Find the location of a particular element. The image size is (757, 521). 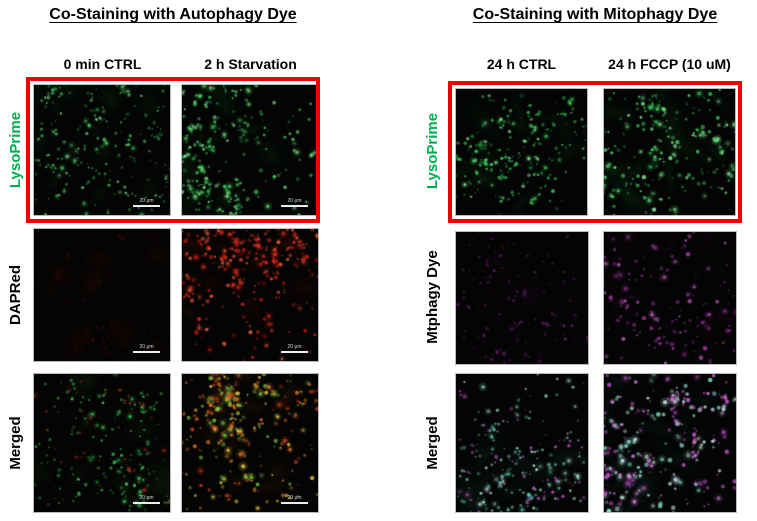

highlight-box-autophagy is located at coordinates (173, 150).